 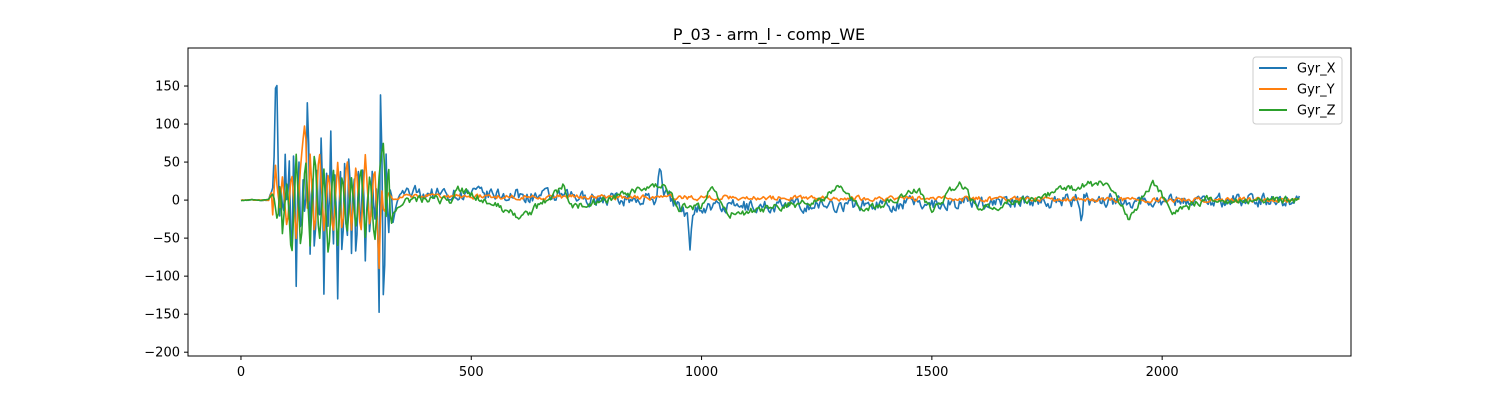 What do you see at coordinates (167, 125) in the screenshot?
I see `y-tick-label: 100` at bounding box center [167, 125].